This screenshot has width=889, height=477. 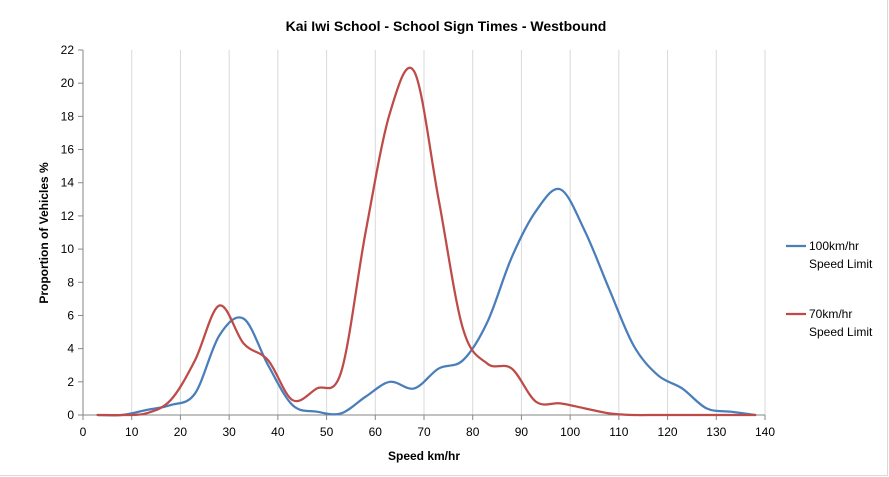 What do you see at coordinates (70, 349) in the screenshot?
I see `y-tick-label: 4` at bounding box center [70, 349].